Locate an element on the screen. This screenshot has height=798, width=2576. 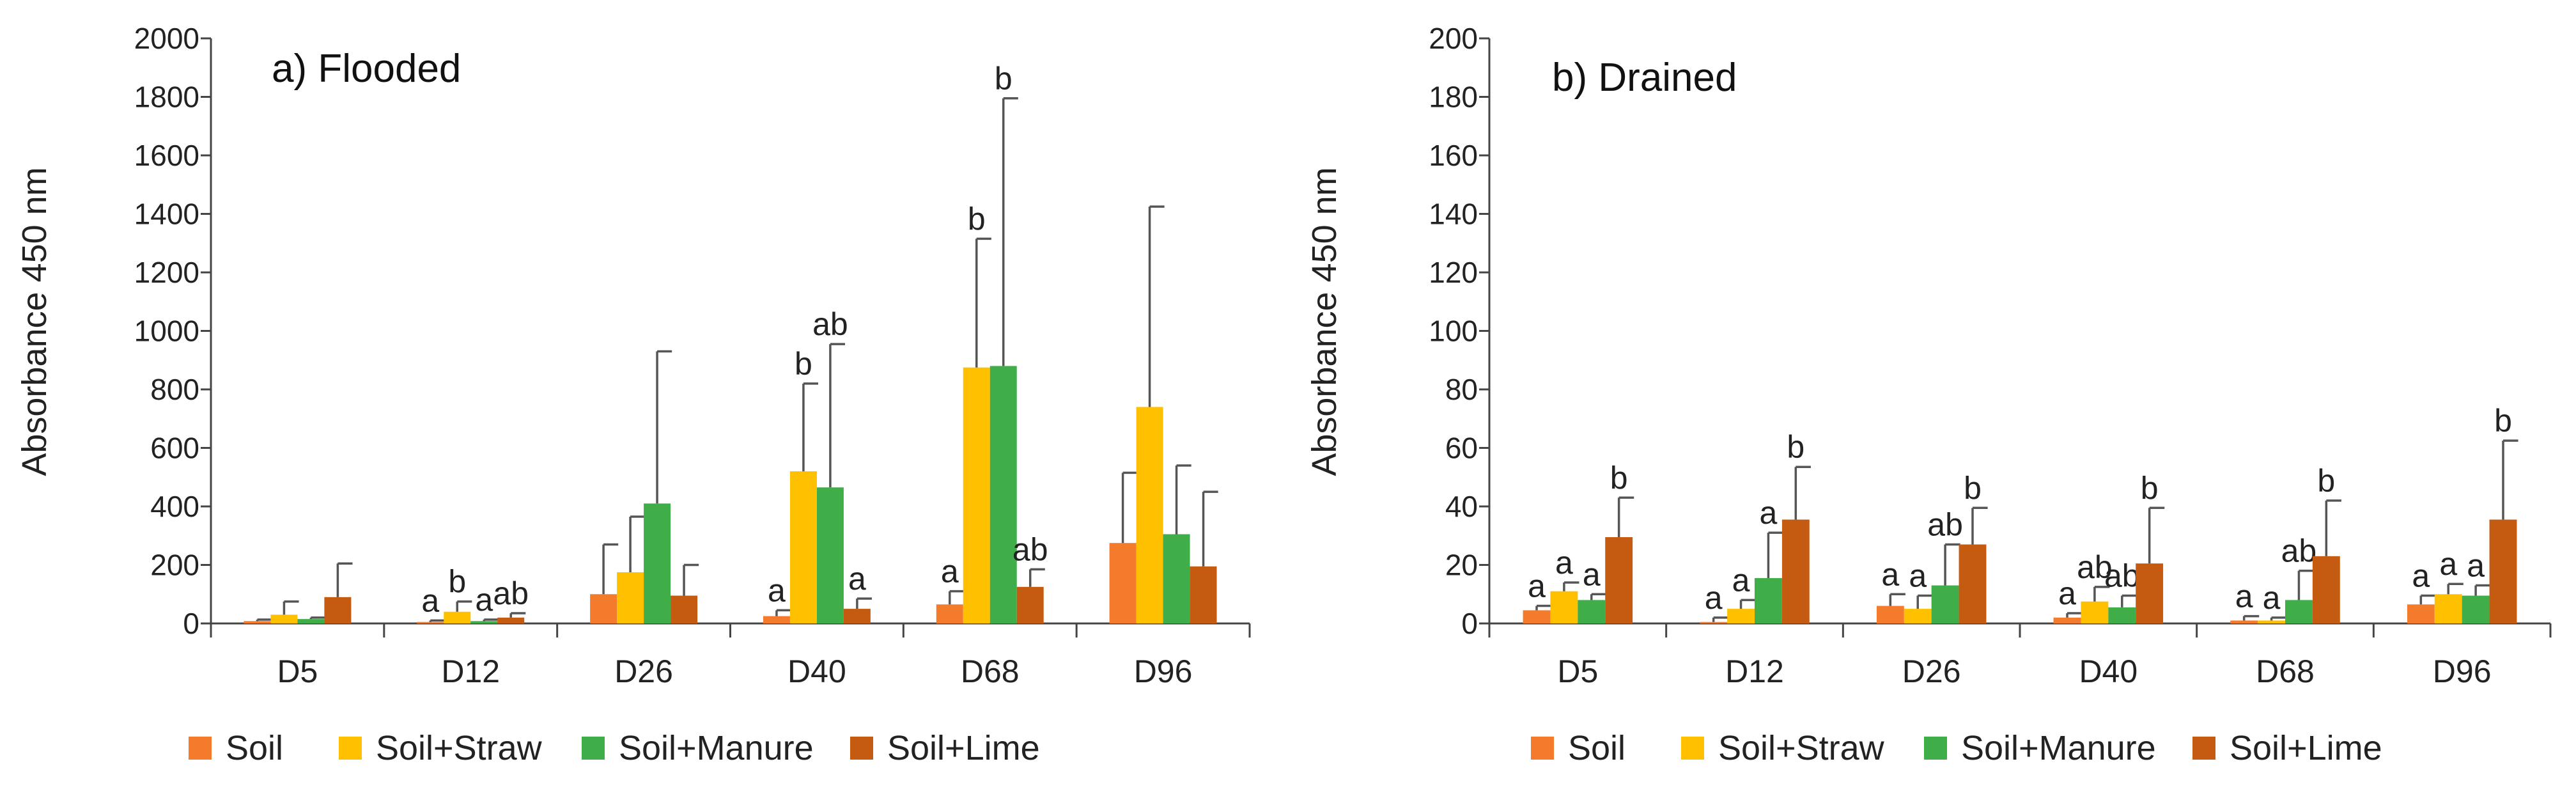
panel-b-y-tick-label: 40 is located at coordinates (1461, 506).